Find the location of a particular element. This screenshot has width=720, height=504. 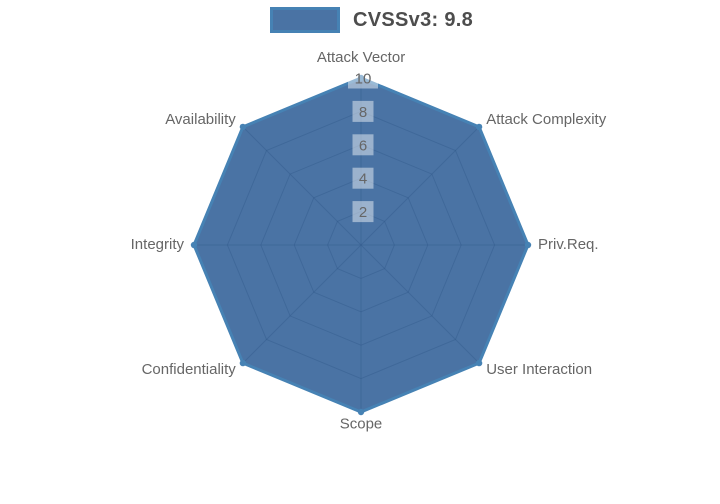

axis-label-priv-req-: Priv.Req. is located at coordinates (568, 244).